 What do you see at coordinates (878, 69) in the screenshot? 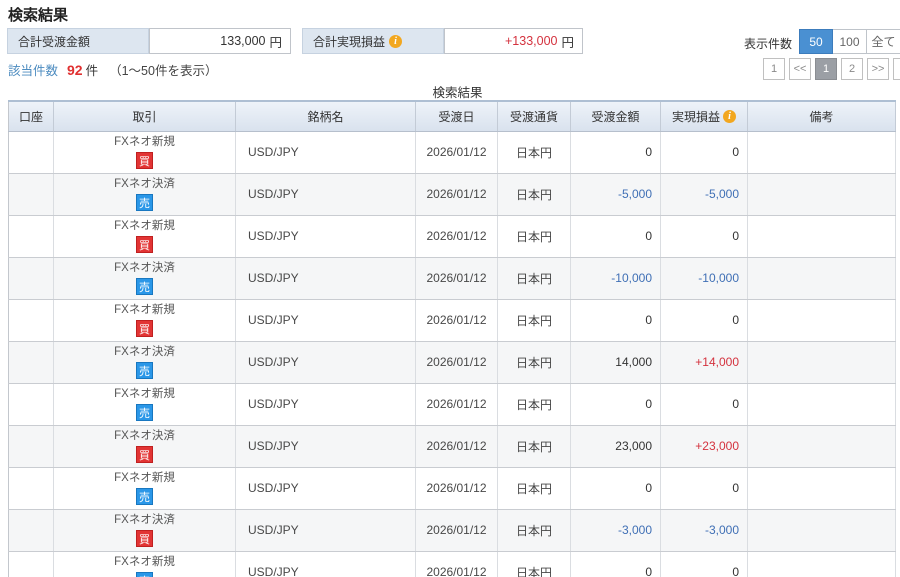
I see `pagination-button: >>` at bounding box center [878, 69].